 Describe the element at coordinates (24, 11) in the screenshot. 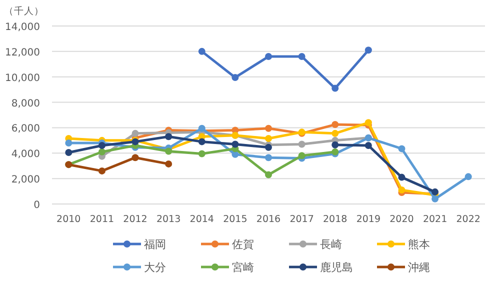

I see `y-axis-title: （千人）` at that location.